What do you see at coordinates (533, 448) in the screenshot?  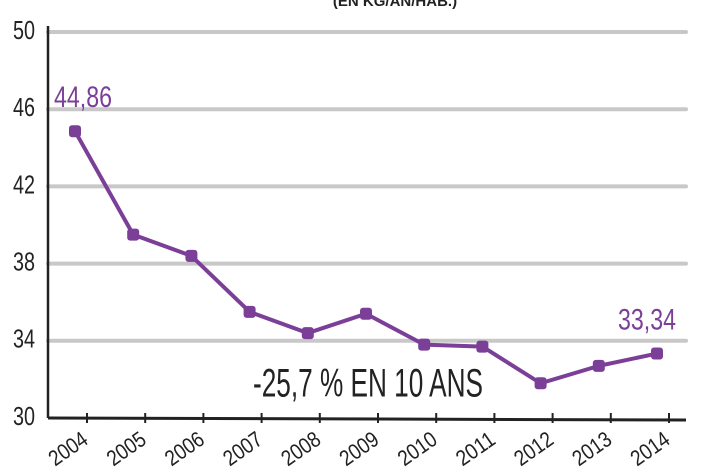 I see `x-tick-label: 2012` at bounding box center [533, 448].